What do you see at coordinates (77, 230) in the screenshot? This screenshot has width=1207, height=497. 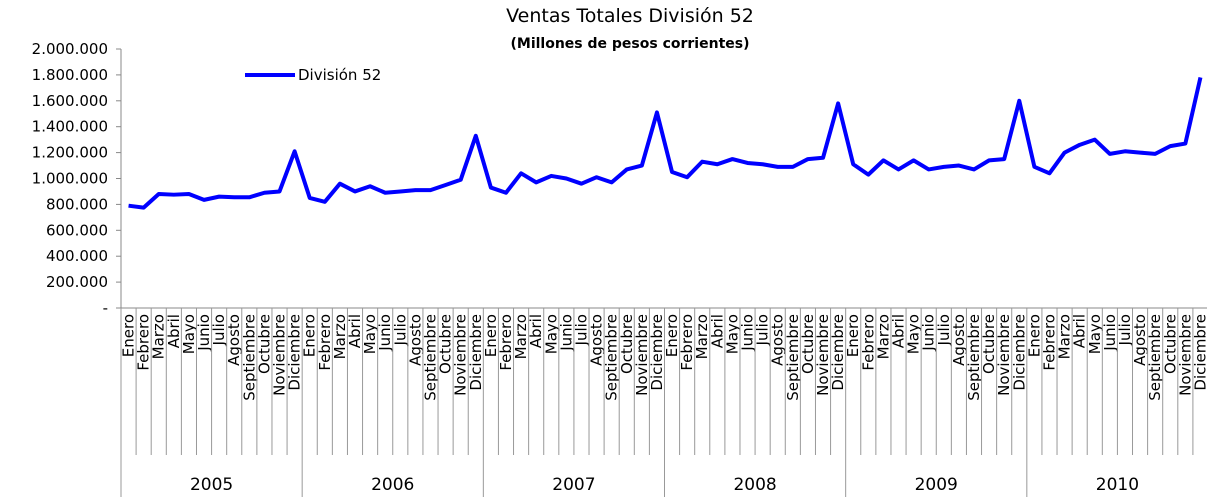 I see `y-tick-label: 600.000` at bounding box center [77, 230].